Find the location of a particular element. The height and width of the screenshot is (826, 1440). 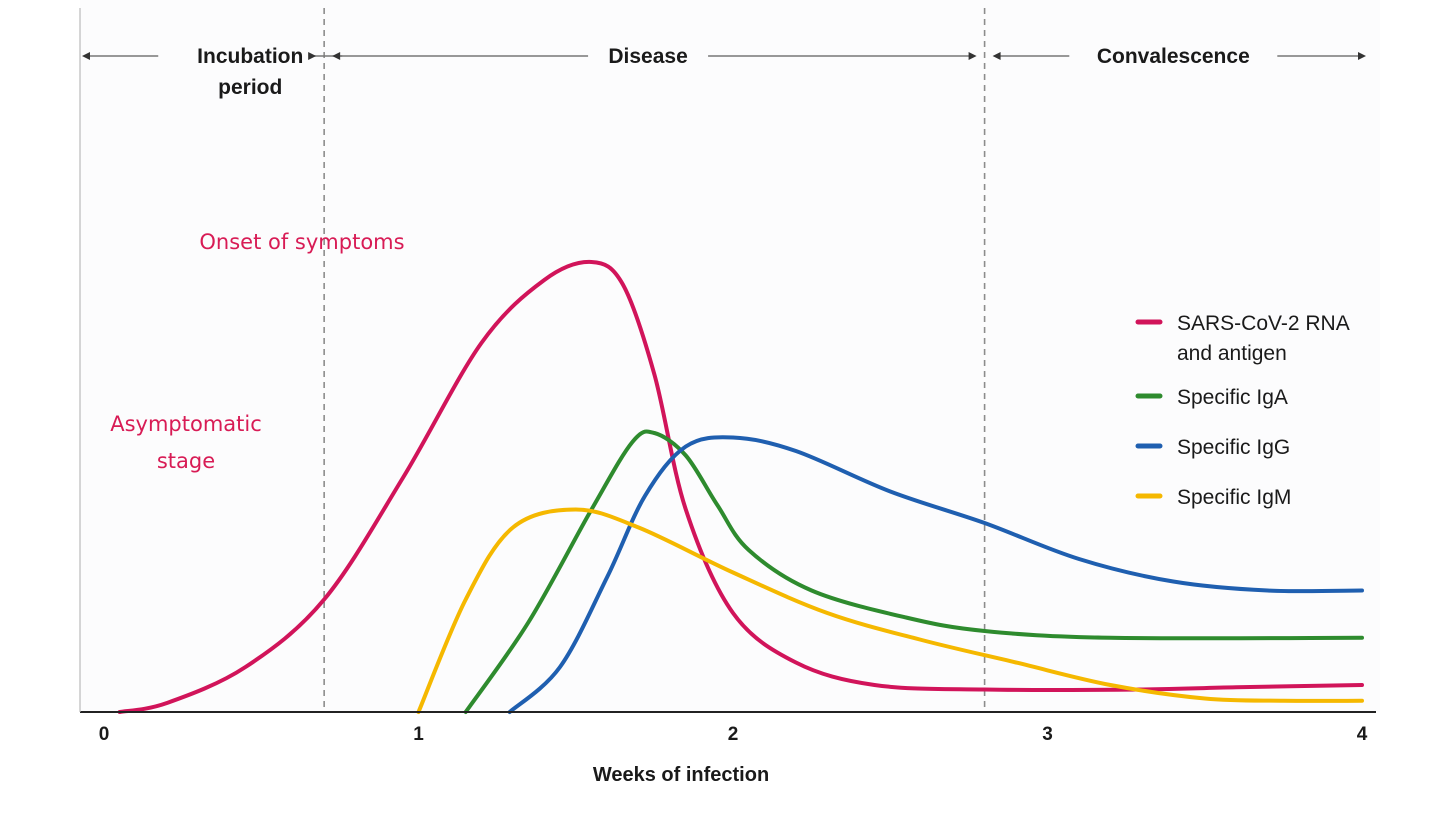

annotation-text: Onset of symptoms is located at coordinates (301, 242).